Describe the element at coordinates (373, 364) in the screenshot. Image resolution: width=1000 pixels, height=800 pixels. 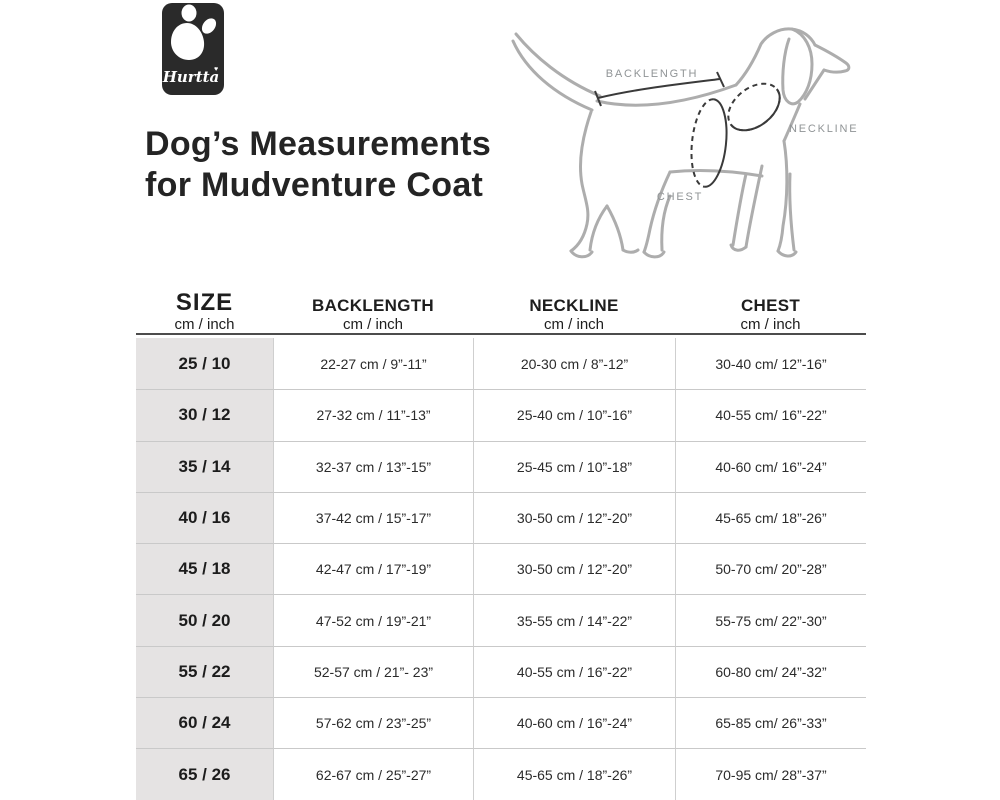
I see `backlength-cell: 22-27 cm / 9”-11”` at that location.